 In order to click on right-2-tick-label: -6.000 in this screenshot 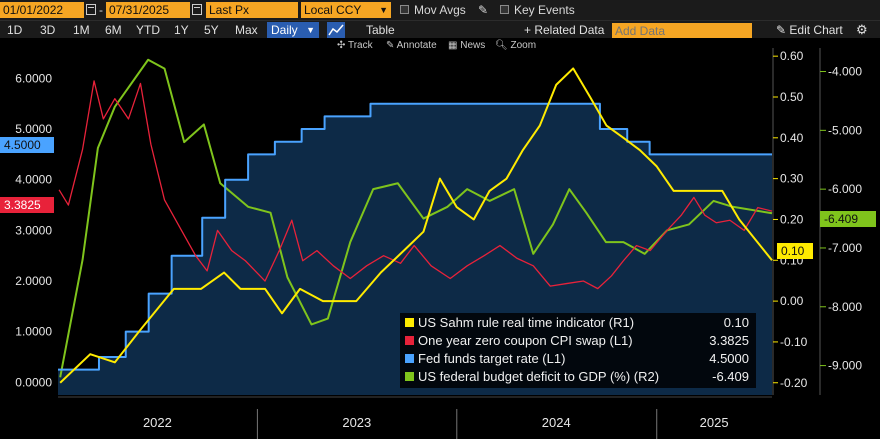, I will do `click(845, 189)`.